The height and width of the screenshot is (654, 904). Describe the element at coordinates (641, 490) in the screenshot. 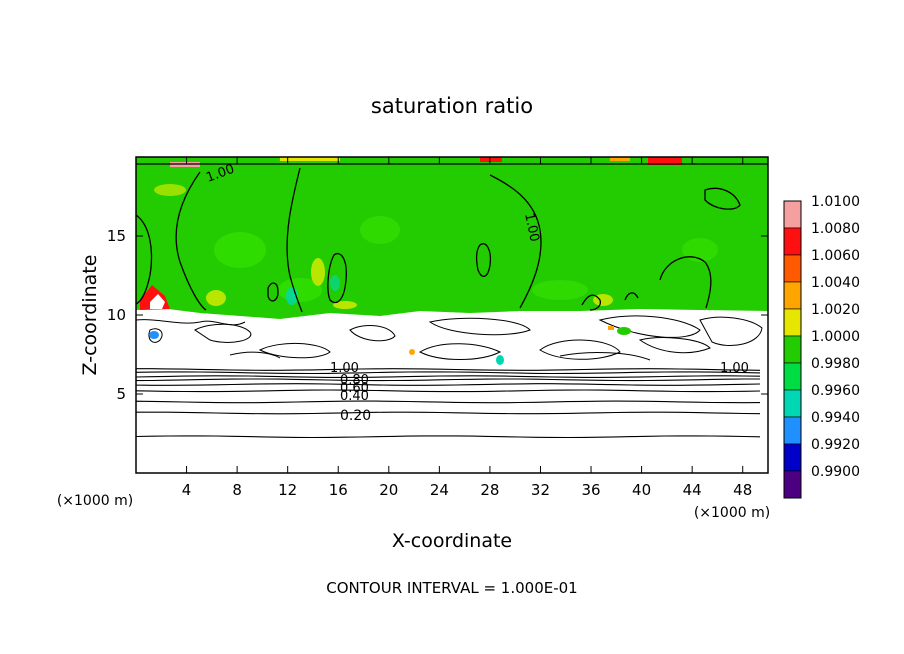

I see `x-tick-label: 40` at that location.